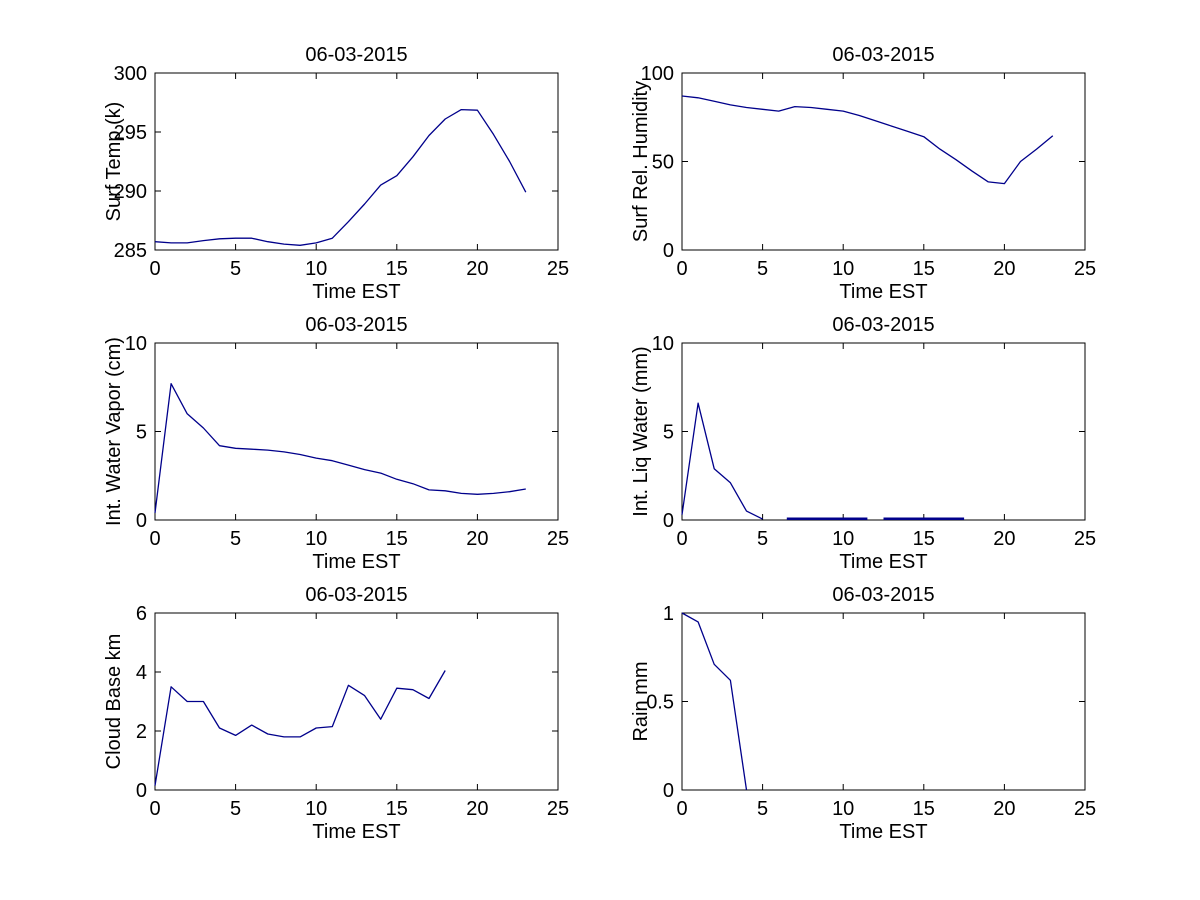  I want to click on y-tick-label: 100, so click(657, 74).